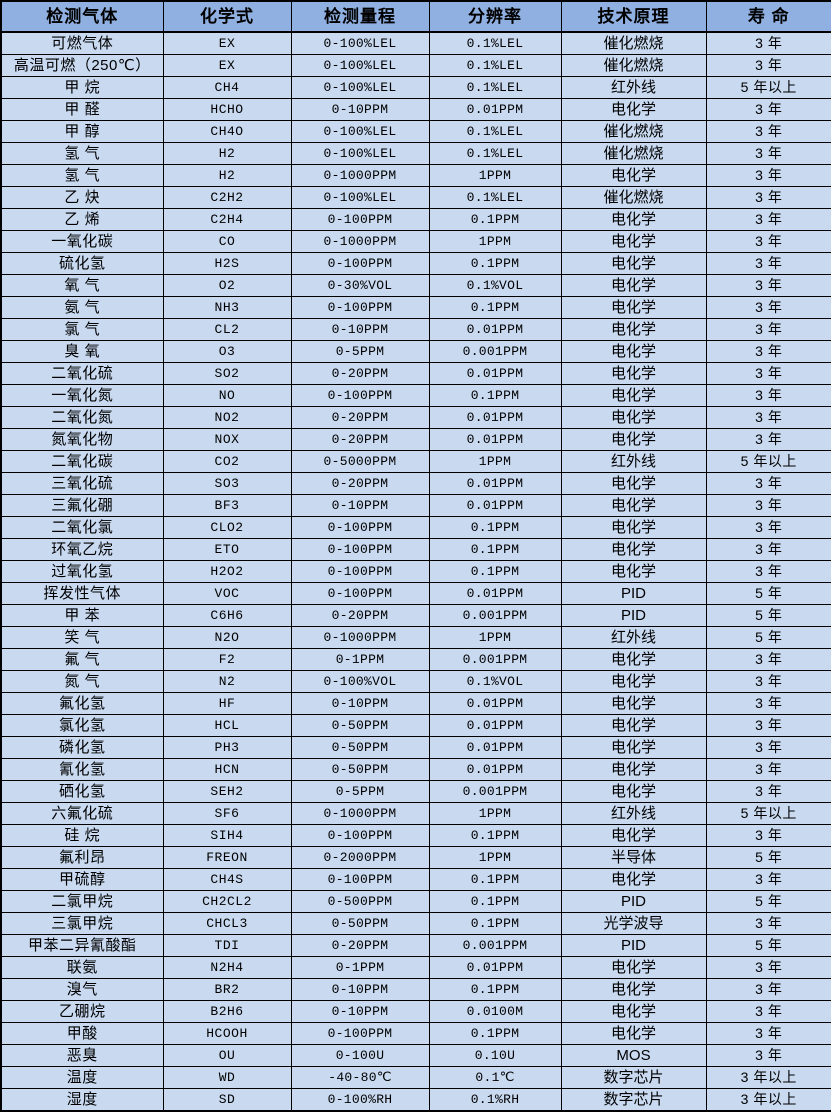  I want to click on cell-range: 0-20PPM, so click(360, 373).